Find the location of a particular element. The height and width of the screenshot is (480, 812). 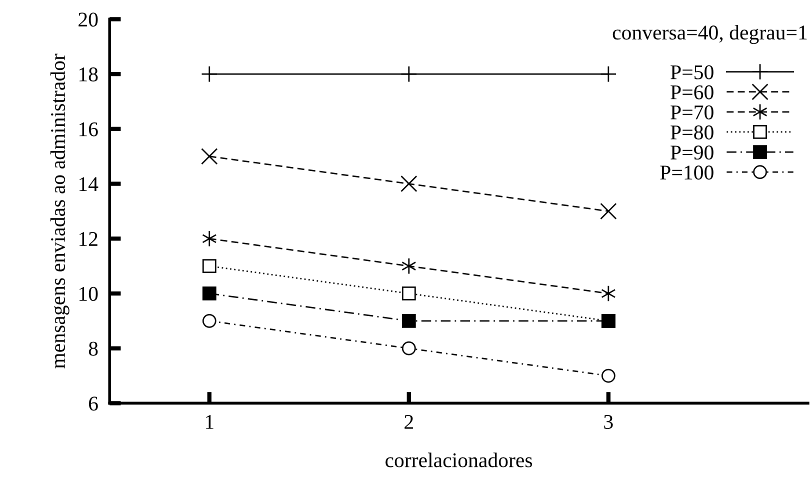

legend-label: P=60 is located at coordinates (692, 92).